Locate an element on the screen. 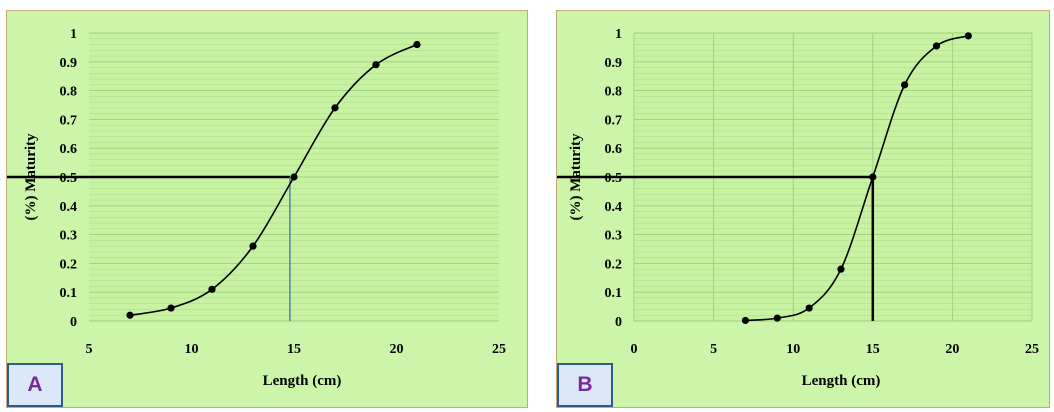 This screenshot has height=412, width=1054. series-line is located at coordinates (857, 178).